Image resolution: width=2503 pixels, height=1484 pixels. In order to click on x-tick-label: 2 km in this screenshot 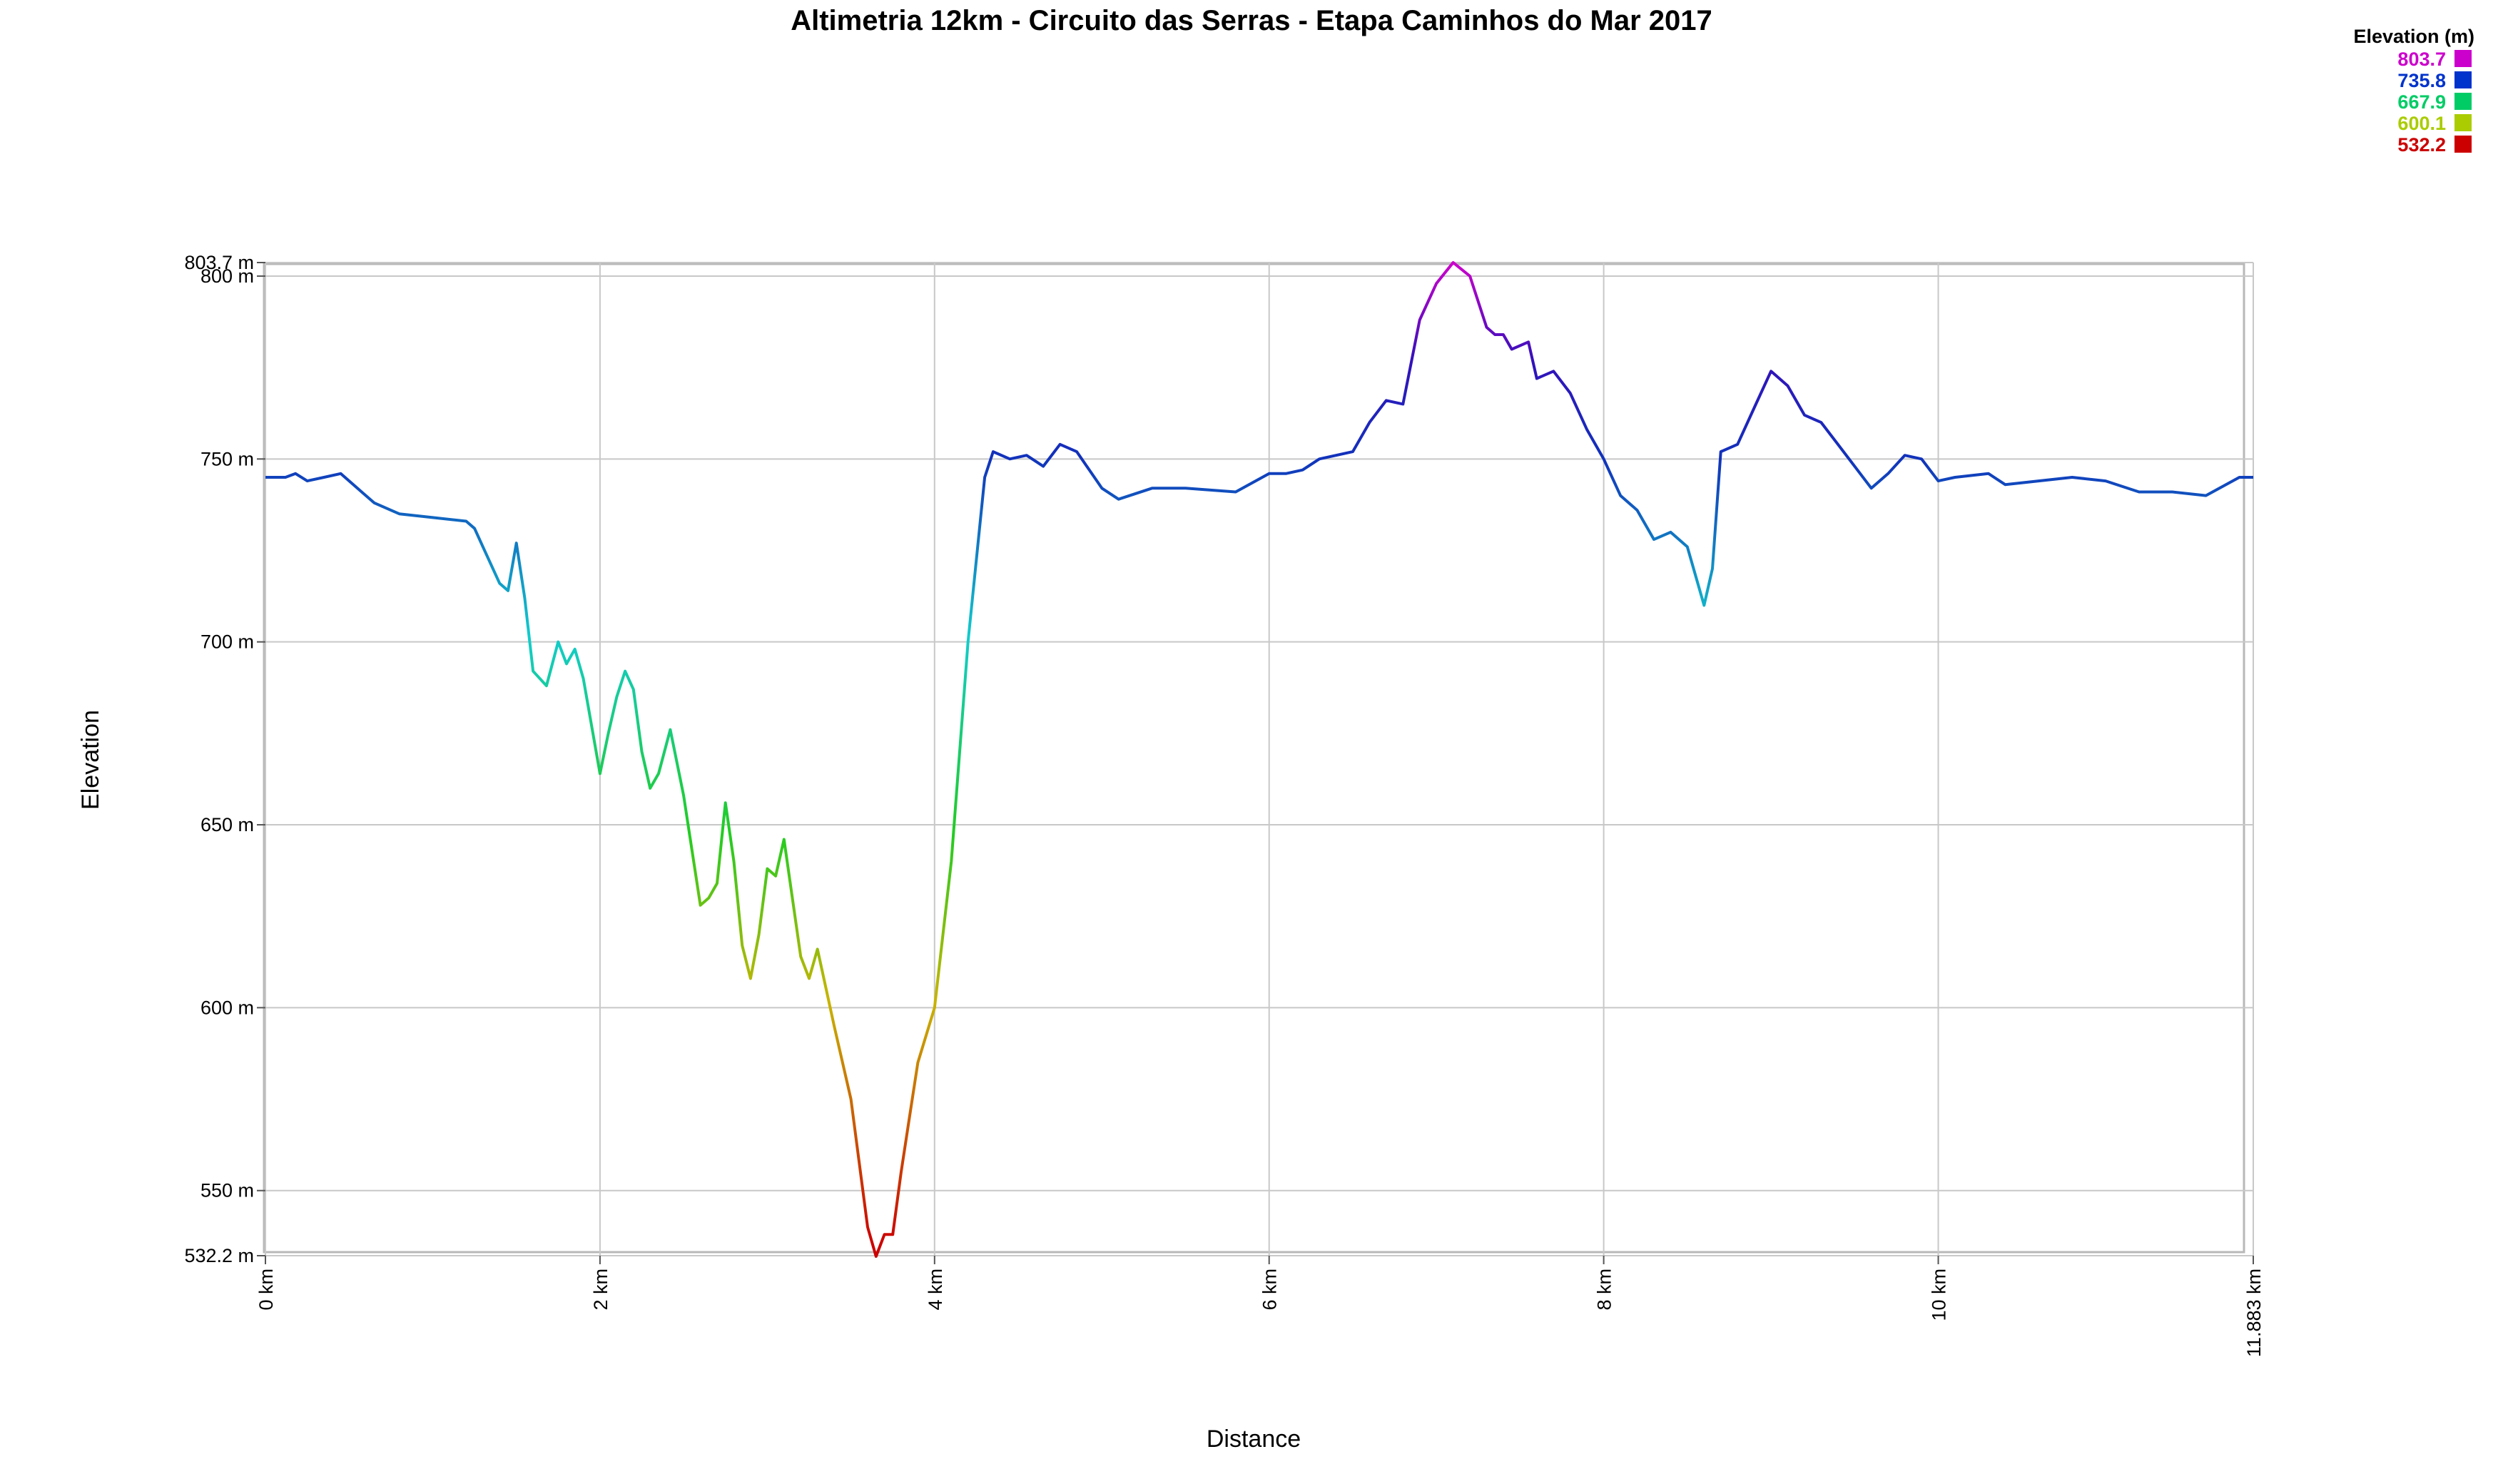, I will do `click(600, 1290)`.